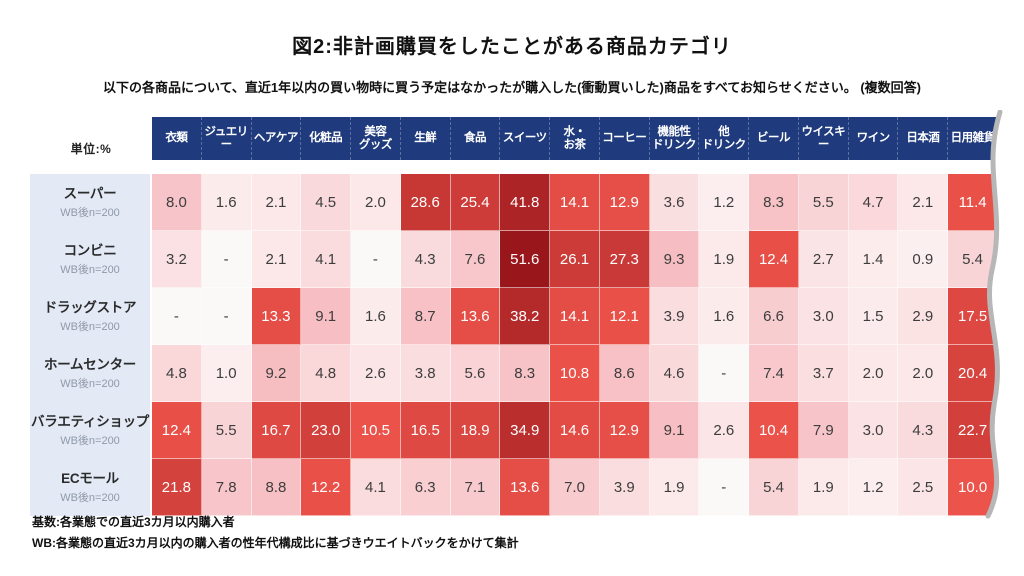 The width and height of the screenshot is (1024, 576). I want to click on heatmap-cell: 17.5, so click(973, 316).